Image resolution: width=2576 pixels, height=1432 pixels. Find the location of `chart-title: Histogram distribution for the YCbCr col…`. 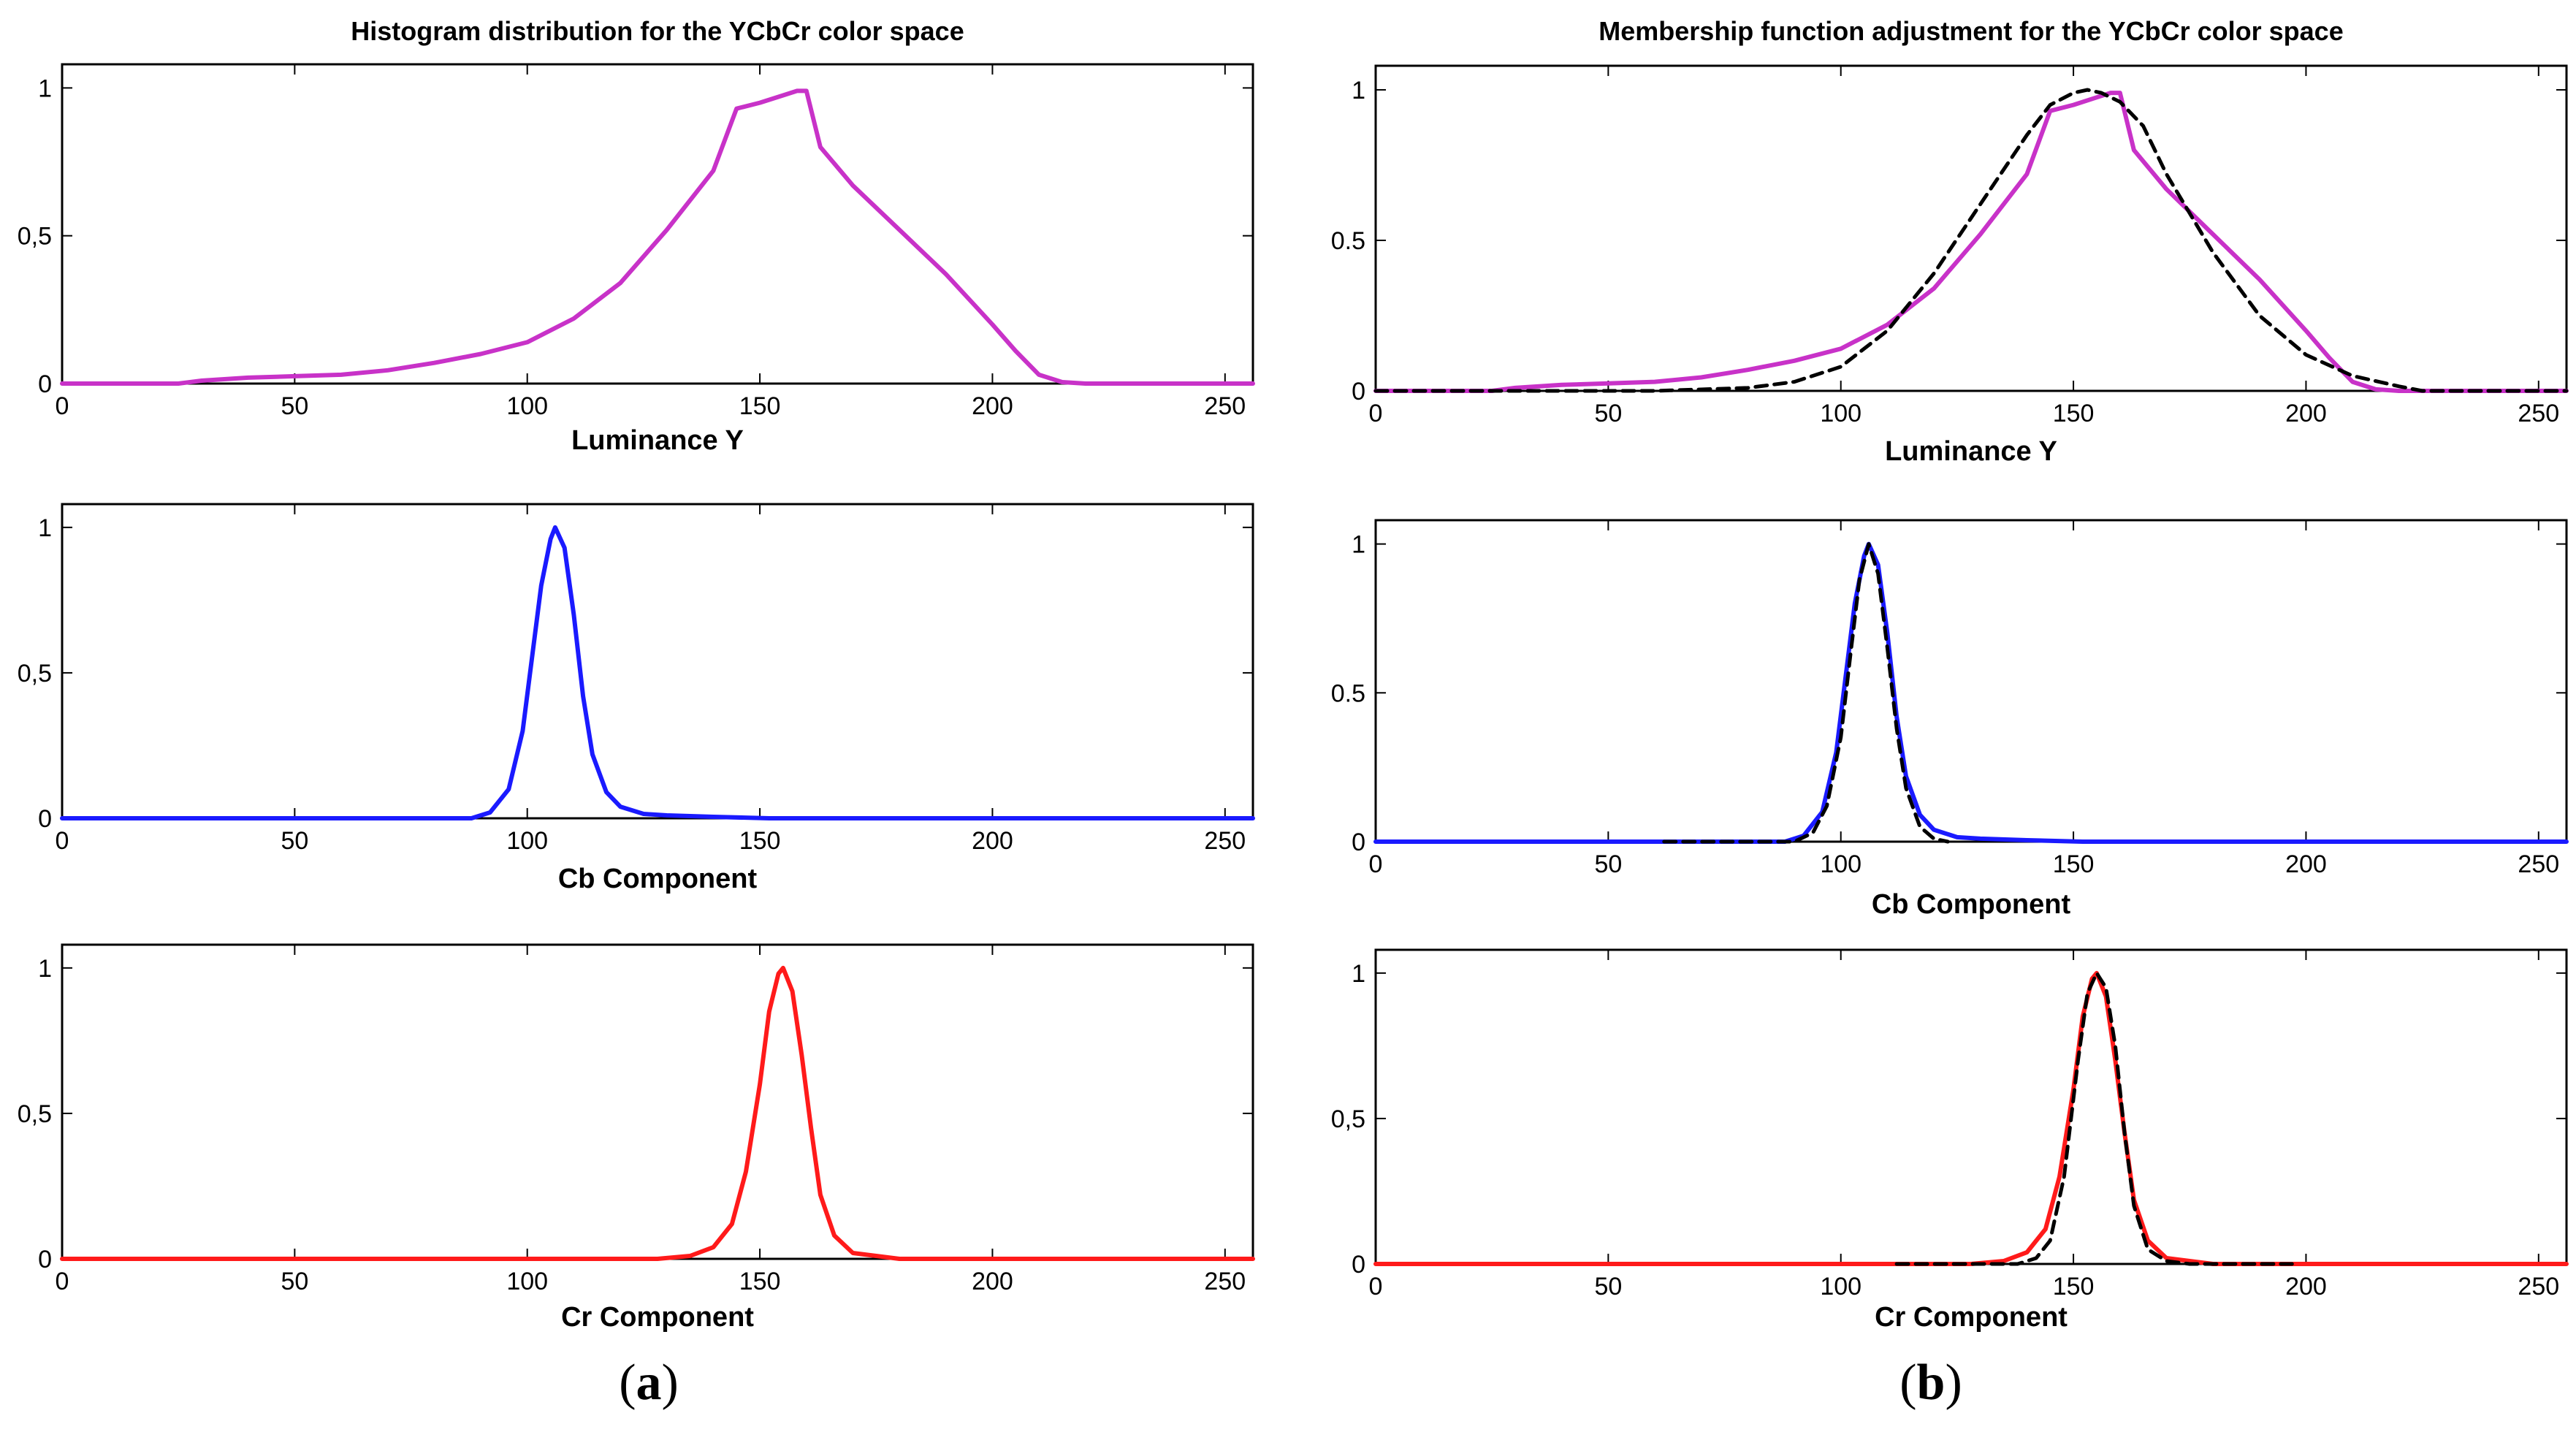

chart-title: Histogram distribution for the YCbCr col… is located at coordinates (658, 31).